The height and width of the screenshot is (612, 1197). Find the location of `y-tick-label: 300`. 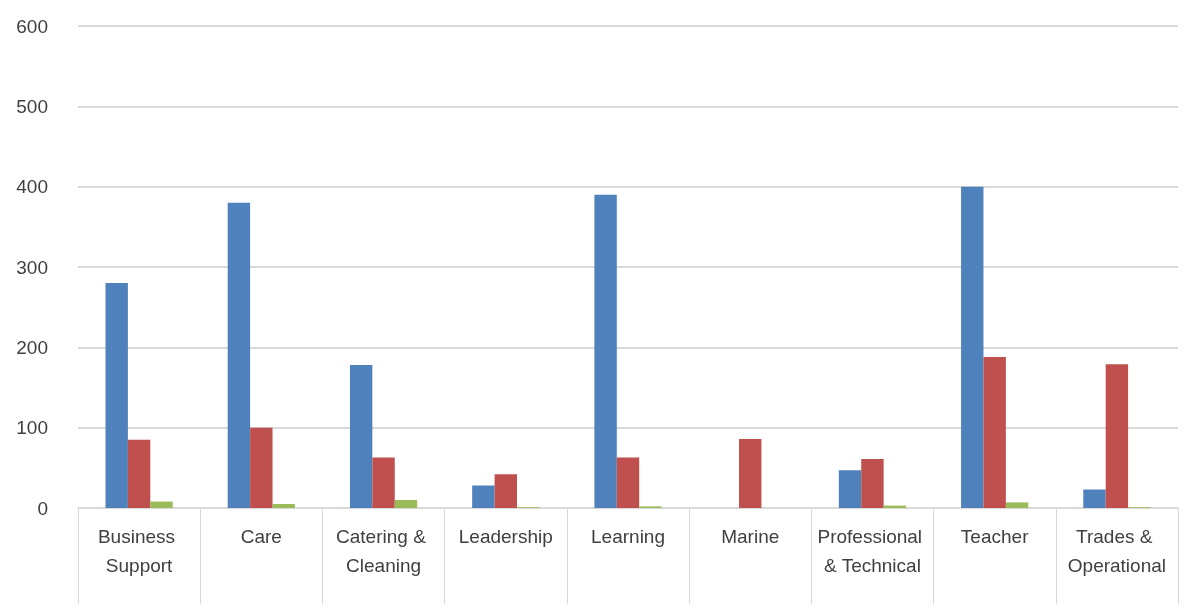

y-tick-label: 300 is located at coordinates (32, 267).